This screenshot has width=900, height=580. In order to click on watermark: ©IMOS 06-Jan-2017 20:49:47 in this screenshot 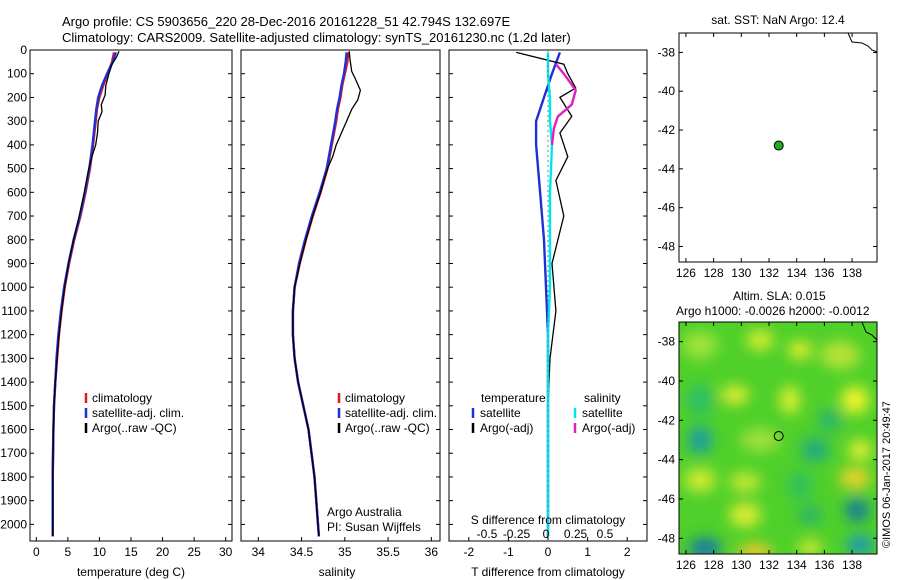, I will do `click(887, 474)`.